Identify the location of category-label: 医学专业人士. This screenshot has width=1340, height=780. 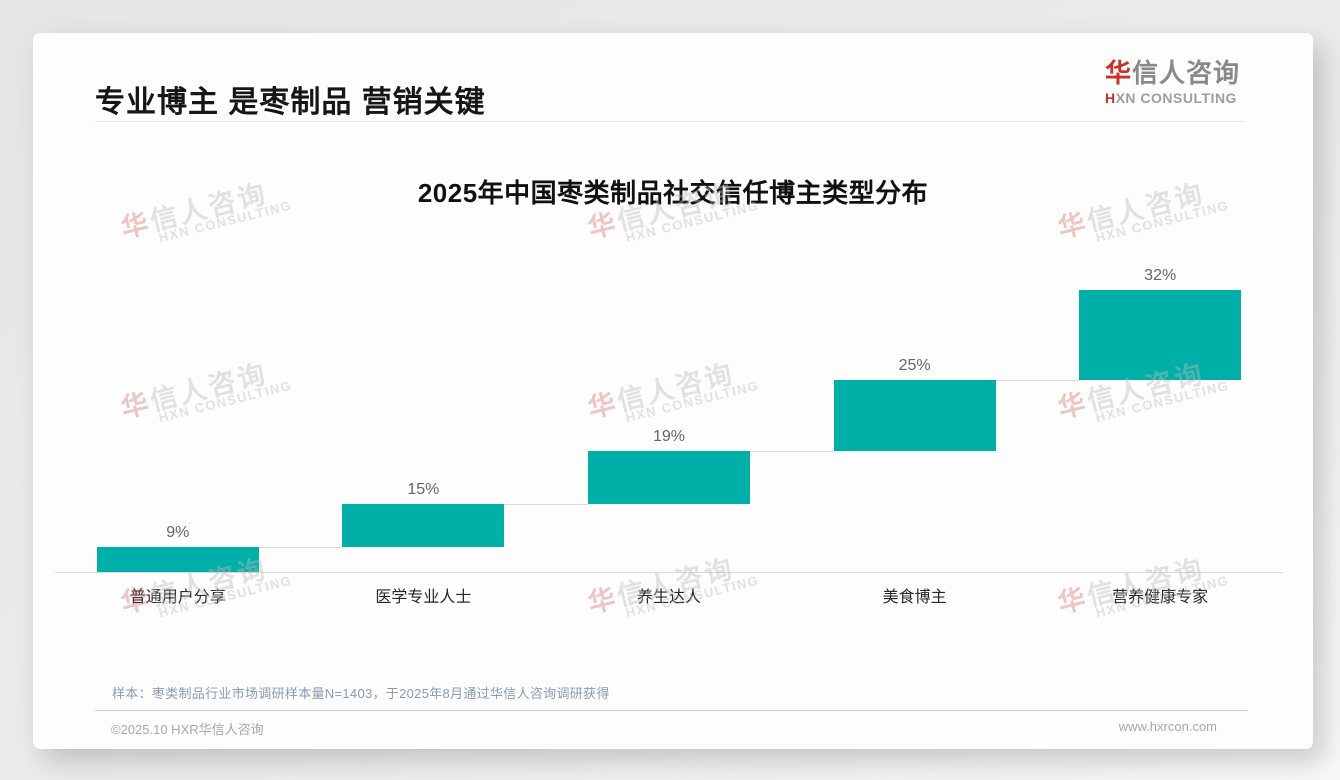
(423, 597).